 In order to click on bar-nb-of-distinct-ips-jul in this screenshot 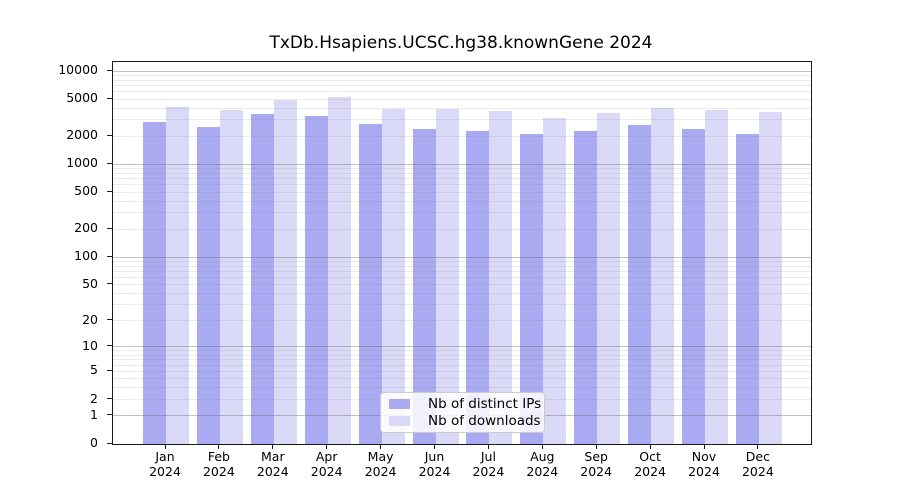, I will do `click(478, 287)`.